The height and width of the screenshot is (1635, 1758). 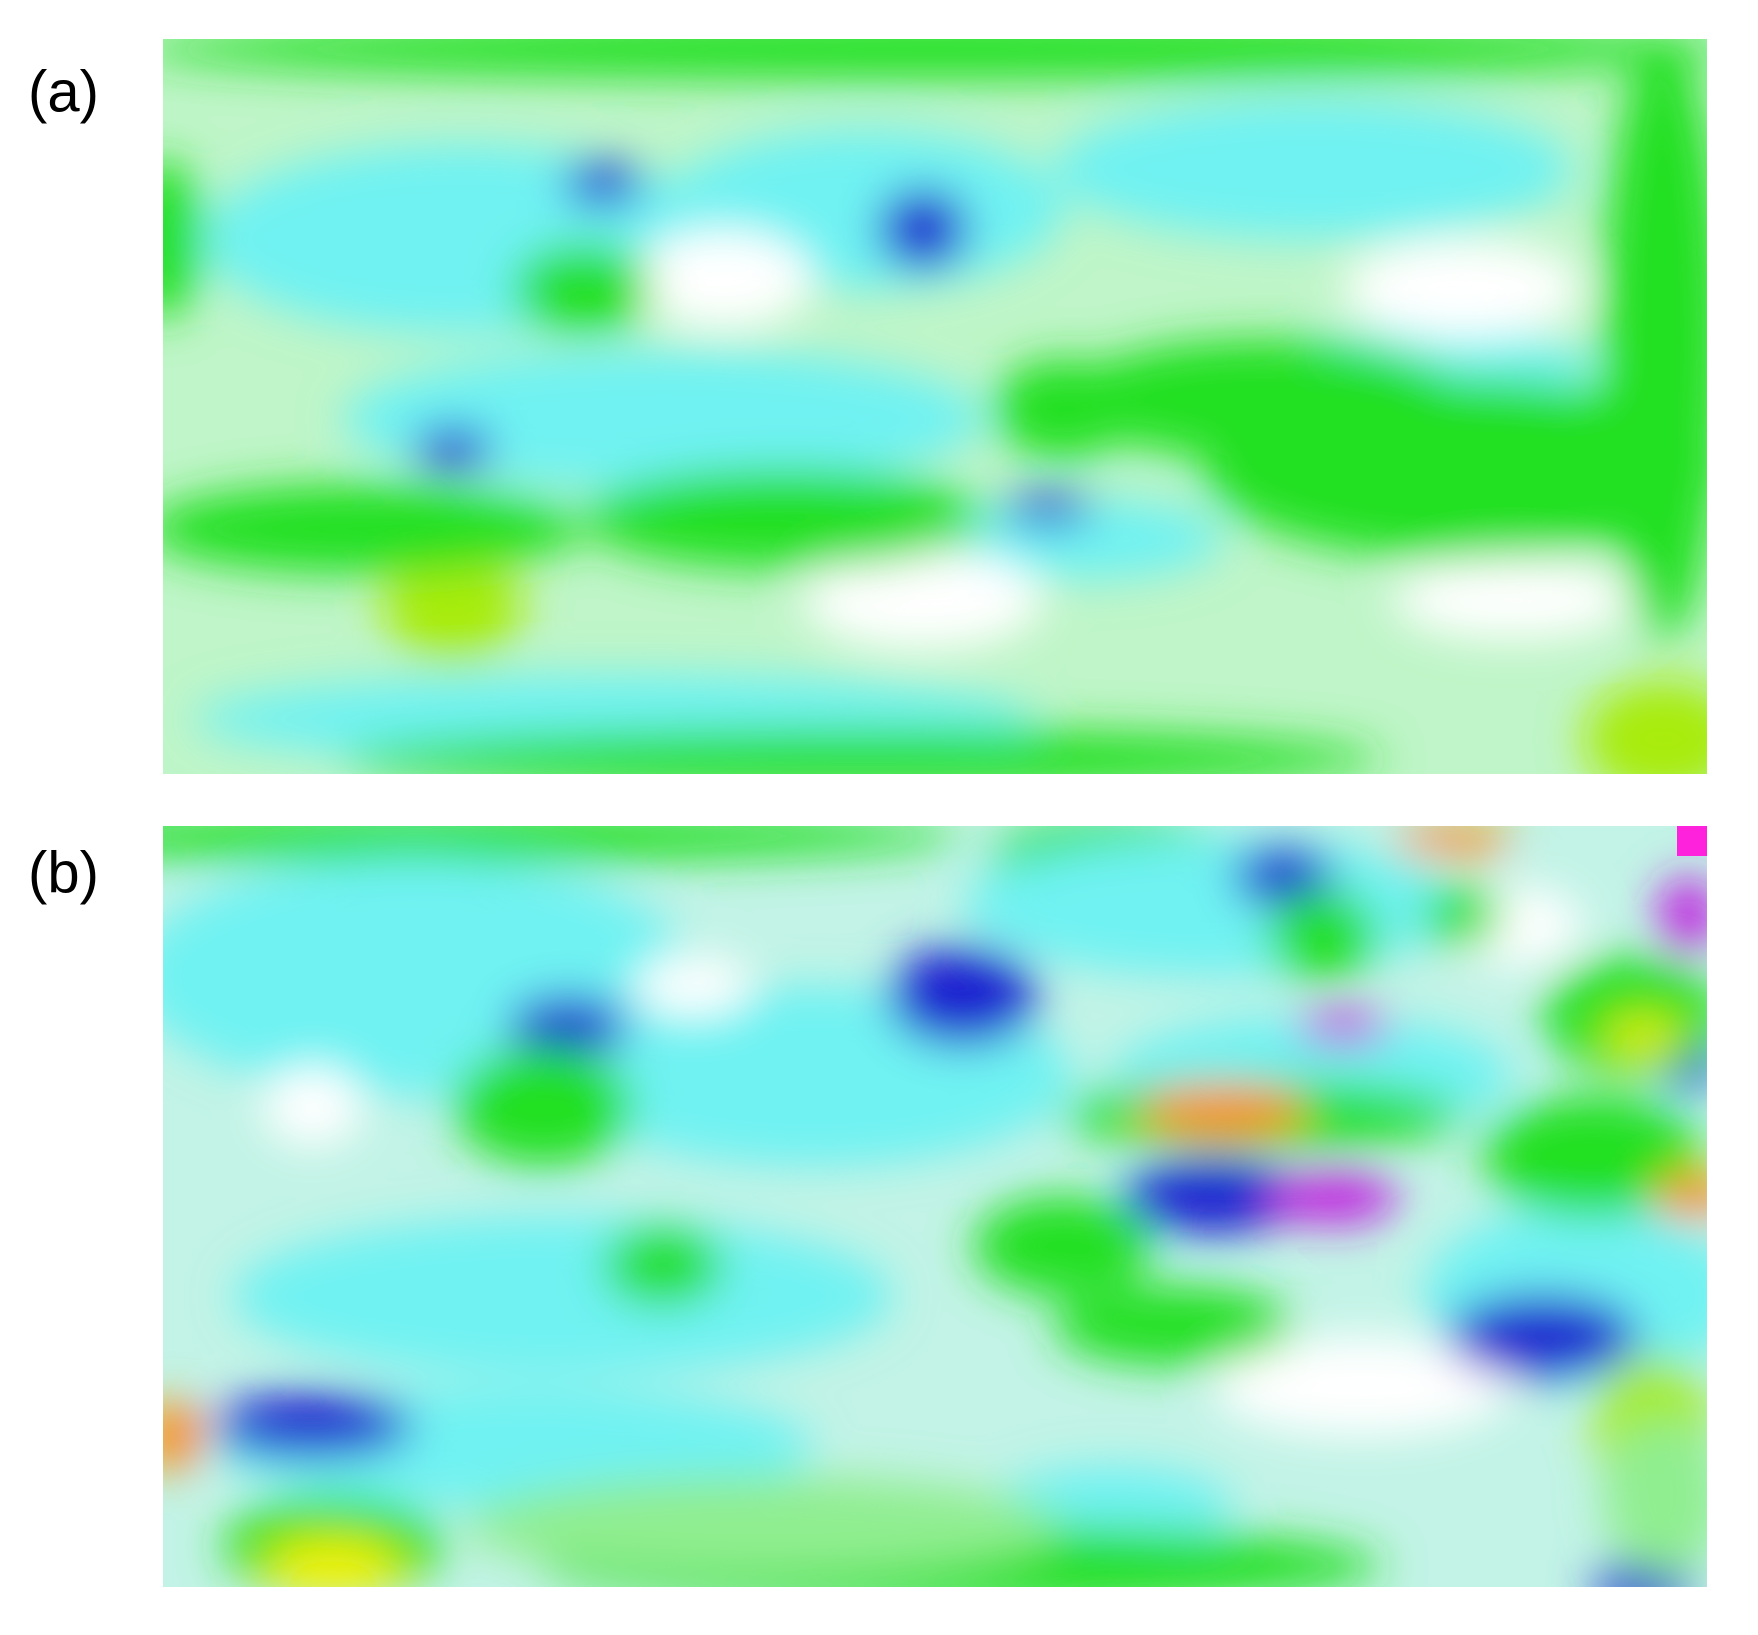 What do you see at coordinates (1692, 841) in the screenshot?
I see `heatmap-corner-cell` at bounding box center [1692, 841].